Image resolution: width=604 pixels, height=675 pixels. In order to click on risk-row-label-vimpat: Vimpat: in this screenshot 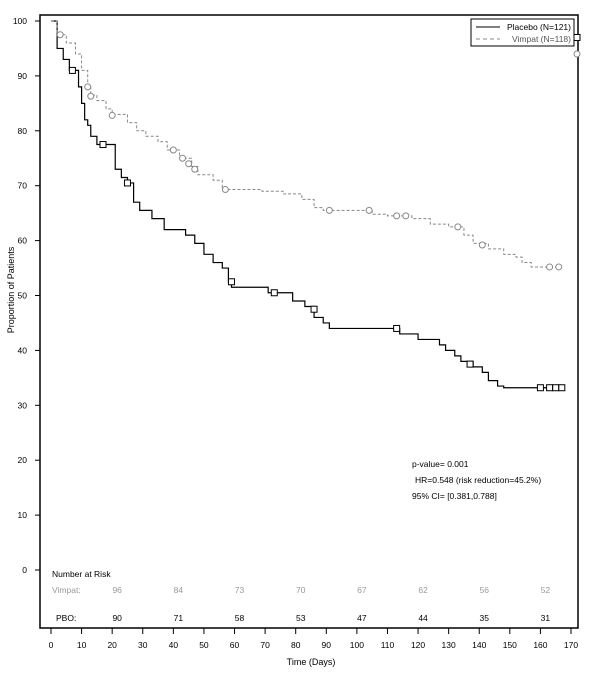, I will do `click(66, 590)`.